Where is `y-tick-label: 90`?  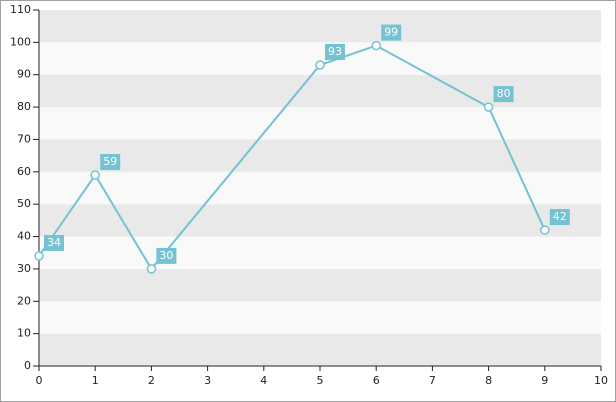 y-tick-label: 90 is located at coordinates (24, 74).